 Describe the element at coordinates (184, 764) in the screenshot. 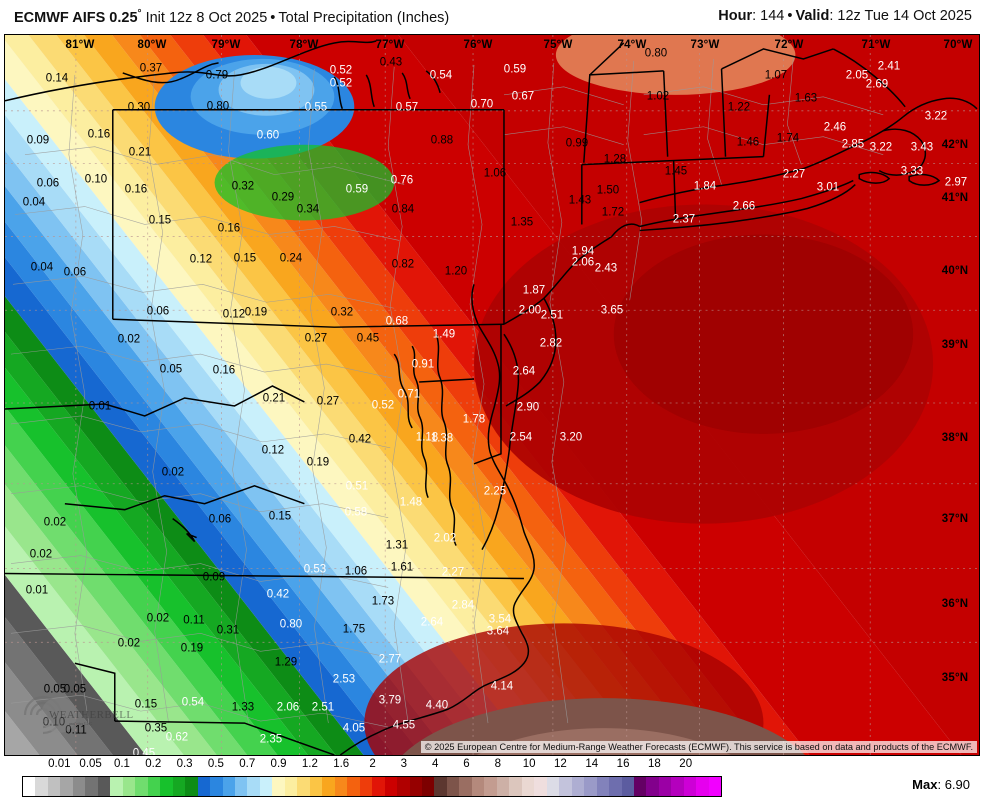

I see `colorbar-tick-label: 0.3` at that location.